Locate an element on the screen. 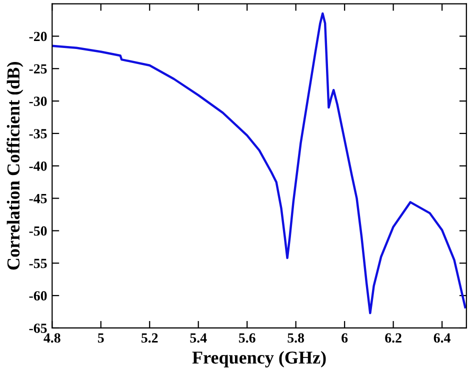 Image resolution: width=474 pixels, height=377 pixels. x-tick-label: 6.4 is located at coordinates (442, 338).